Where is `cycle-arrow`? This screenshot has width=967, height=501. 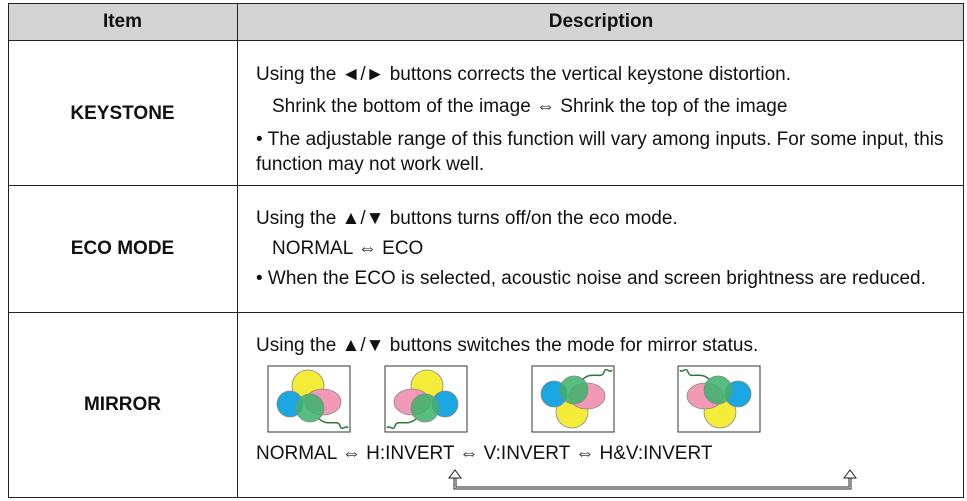
cycle-arrow is located at coordinates (652, 481).